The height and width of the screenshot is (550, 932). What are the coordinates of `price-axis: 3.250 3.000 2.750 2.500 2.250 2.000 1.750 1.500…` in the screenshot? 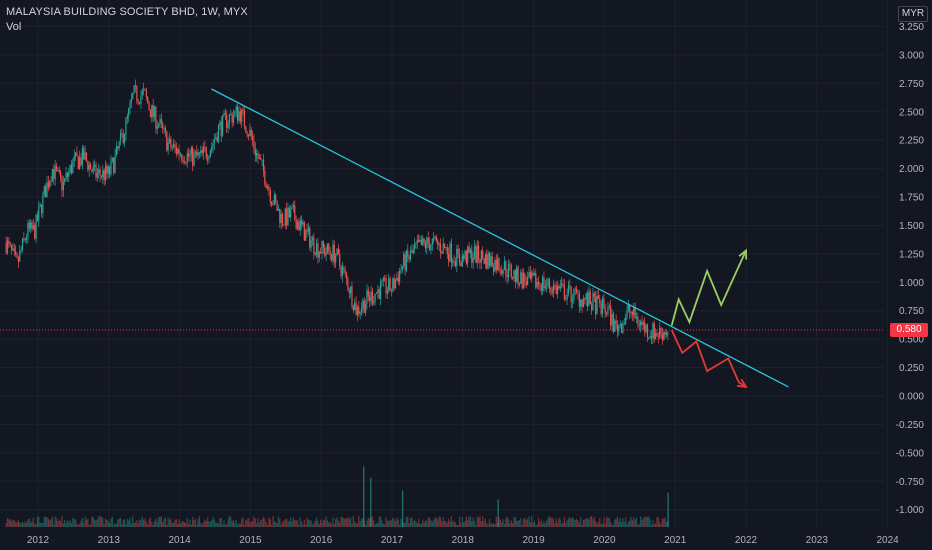 It's located at (910, 269).